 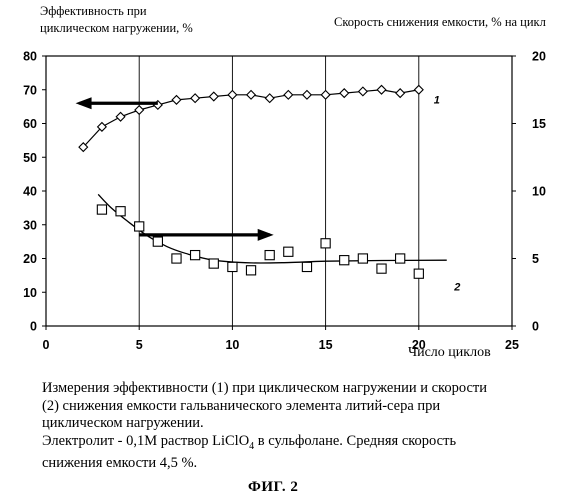 I want to click on x-tick-label-0: 0, so click(x=46, y=345).